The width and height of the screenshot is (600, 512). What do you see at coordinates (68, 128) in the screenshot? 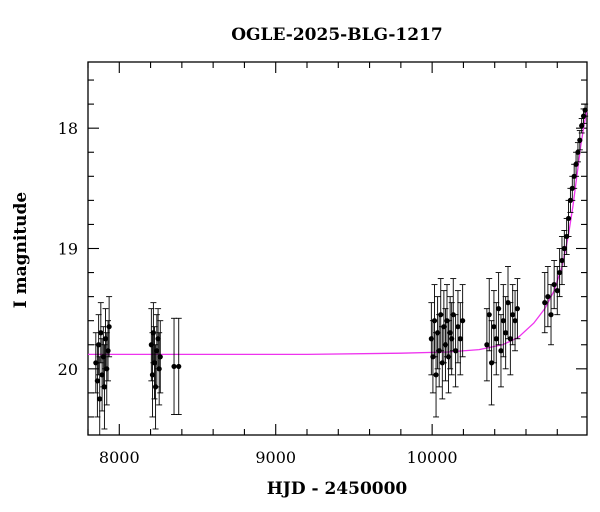
I see `y-tick-label: 18` at bounding box center [68, 128].